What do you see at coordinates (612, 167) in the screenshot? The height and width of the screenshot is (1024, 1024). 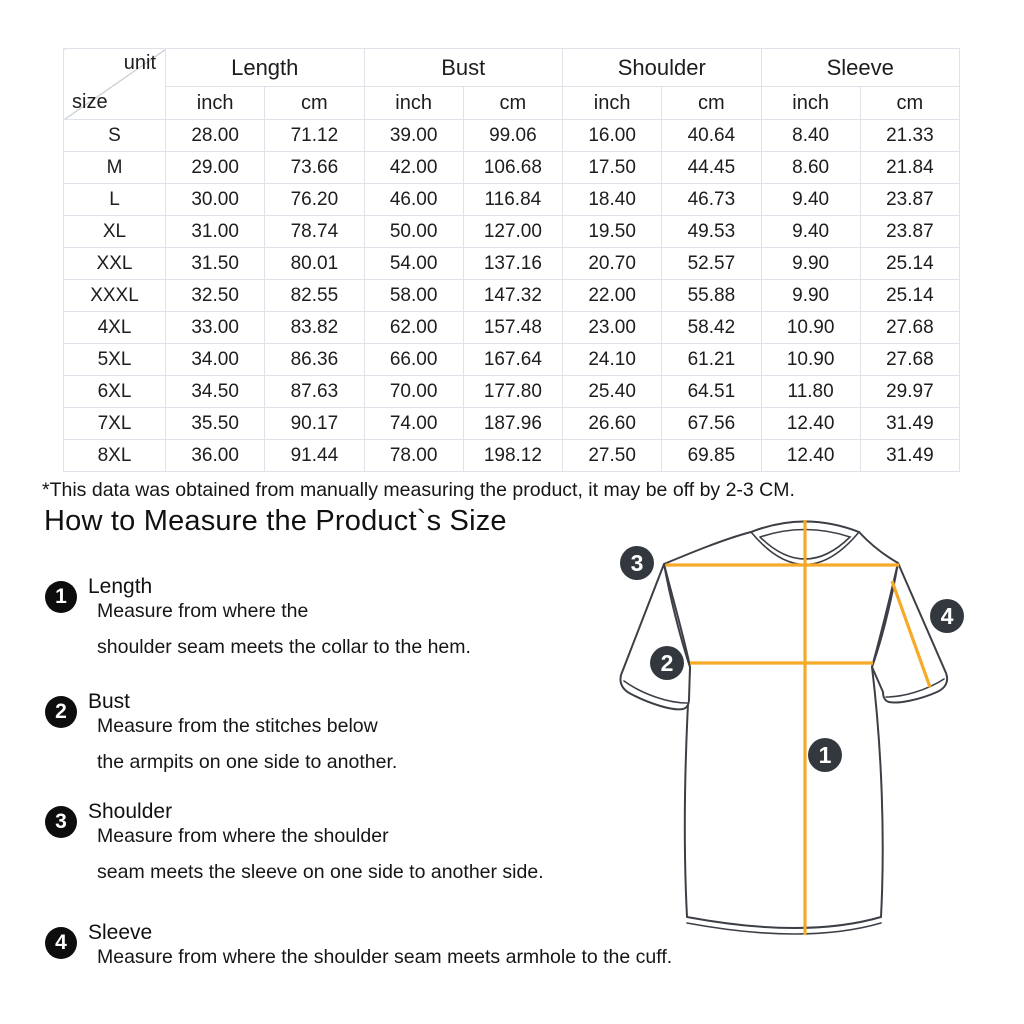 I see `measurement-cell: 17.50` at bounding box center [612, 167].